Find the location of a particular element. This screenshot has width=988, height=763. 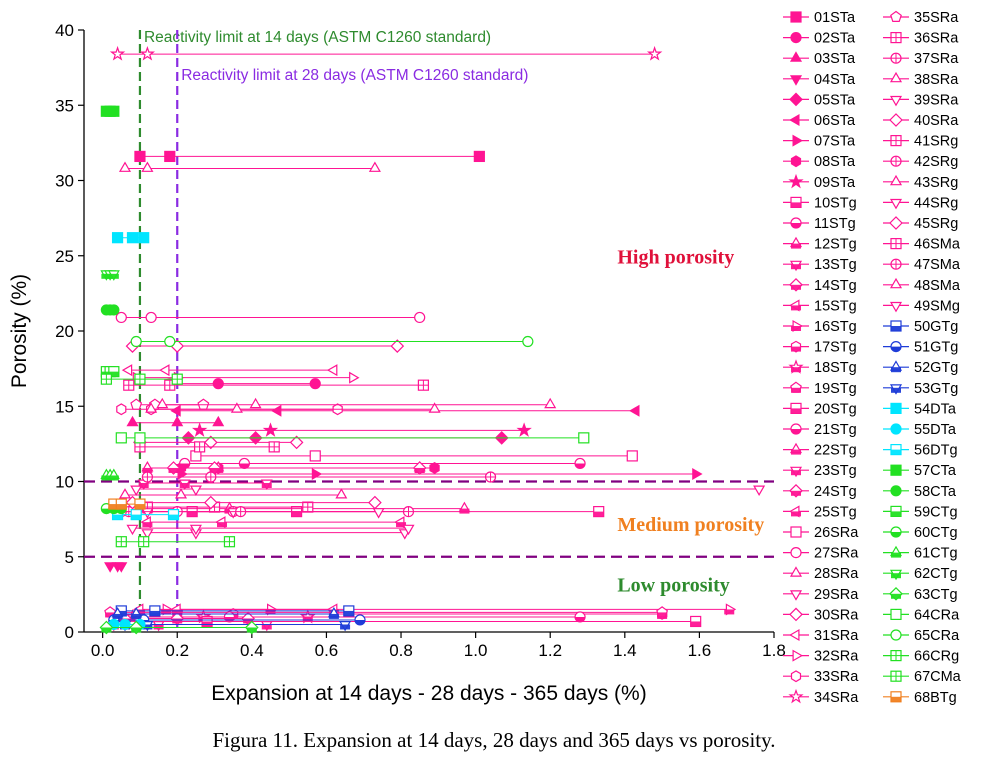

legend-label: 51GTg is located at coordinates (936, 348).